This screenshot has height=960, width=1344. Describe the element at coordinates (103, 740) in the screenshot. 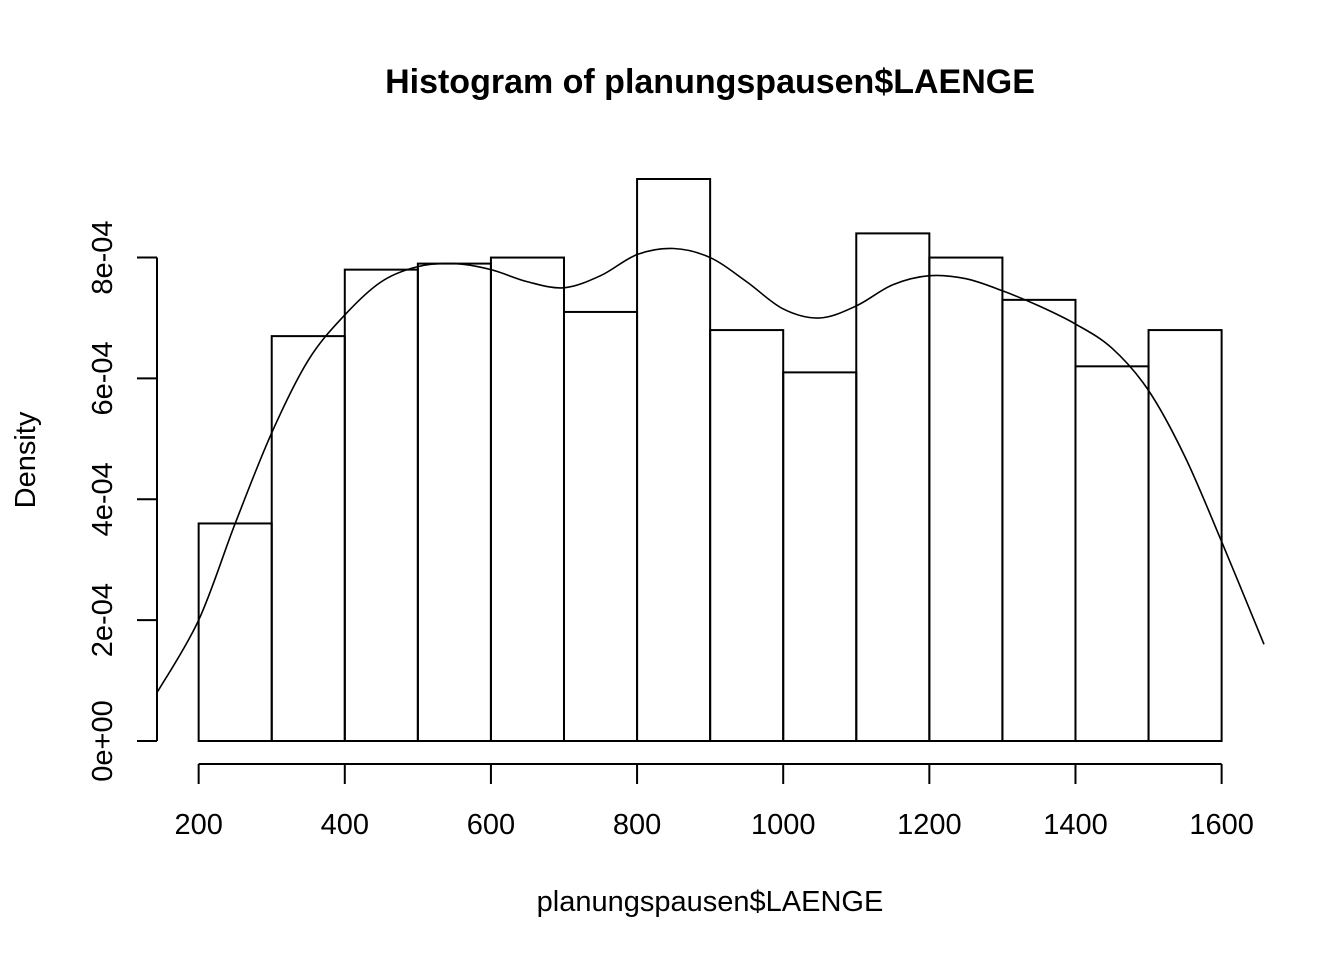

I see `y-tick-label: 0e+00` at that location.